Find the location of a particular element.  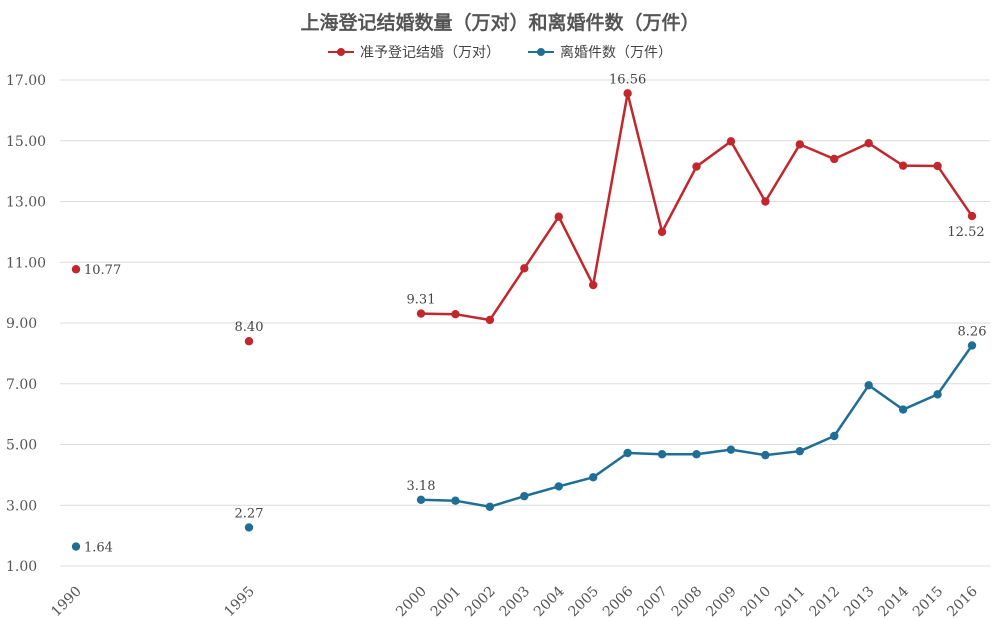

legend-label-marriage: 准予登记结婚（万对） is located at coordinates (430, 53).